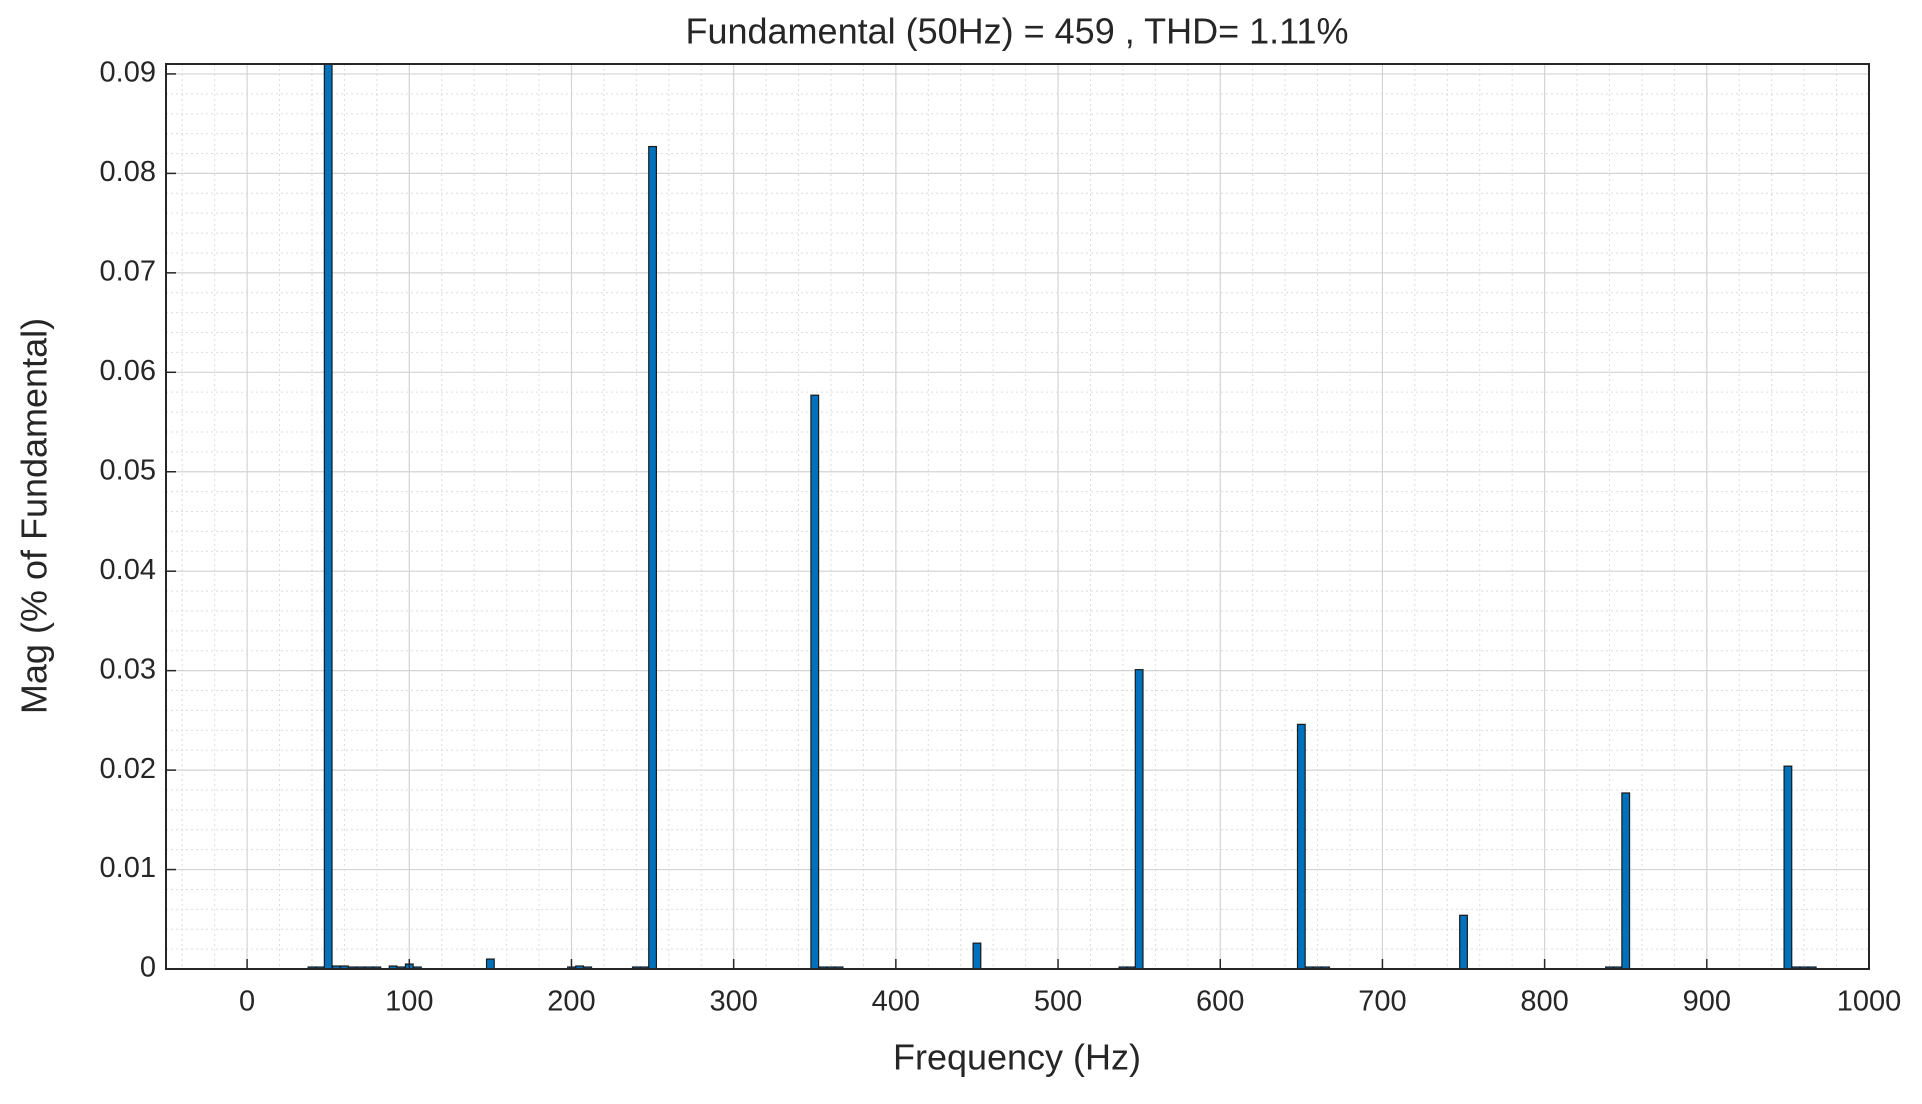 This screenshot has height=1104, width=1922. I want to click on y-tick-label: 0.02, so click(128, 769).